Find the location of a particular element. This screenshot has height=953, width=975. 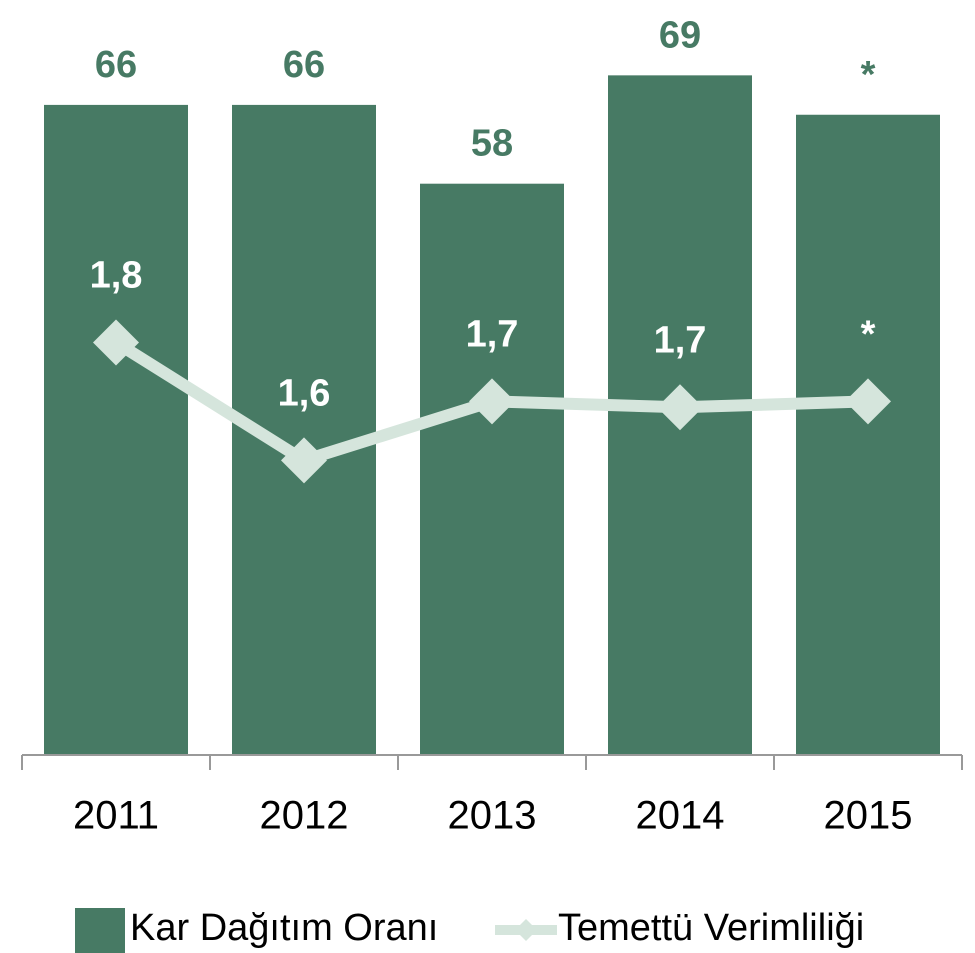

legend-label: Temettü Verimliliği is located at coordinates (711, 928).